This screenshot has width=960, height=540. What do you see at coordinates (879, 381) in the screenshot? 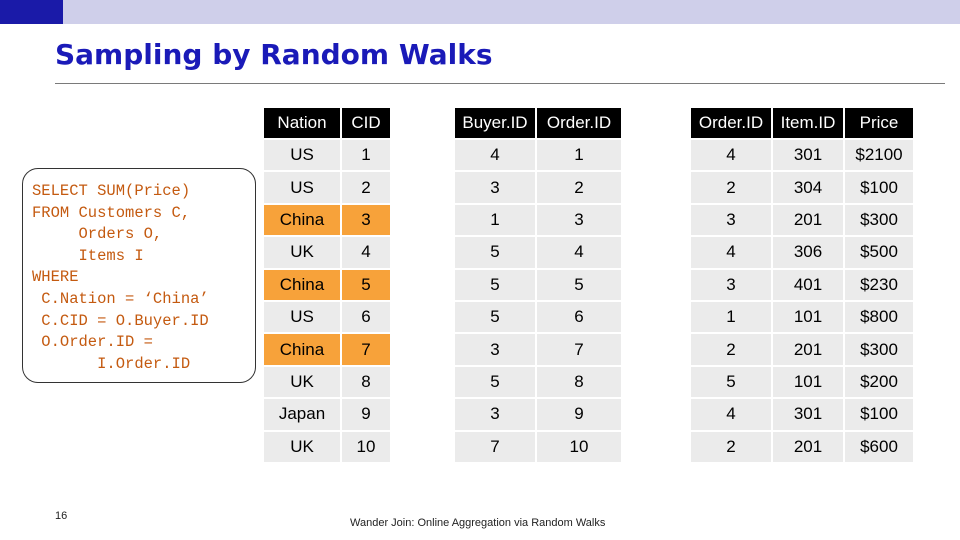
I see `table-cell: $200` at bounding box center [879, 381].